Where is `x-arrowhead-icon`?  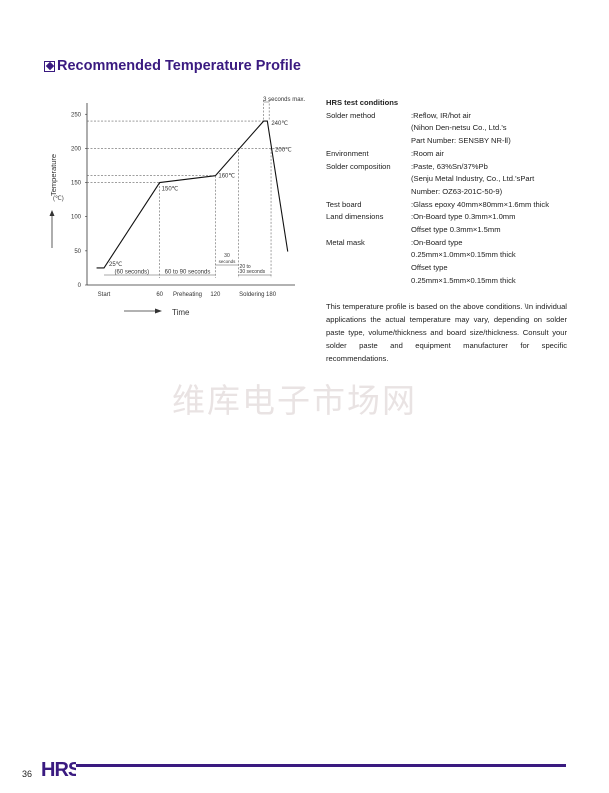 x-arrowhead-icon is located at coordinates (158, 311).